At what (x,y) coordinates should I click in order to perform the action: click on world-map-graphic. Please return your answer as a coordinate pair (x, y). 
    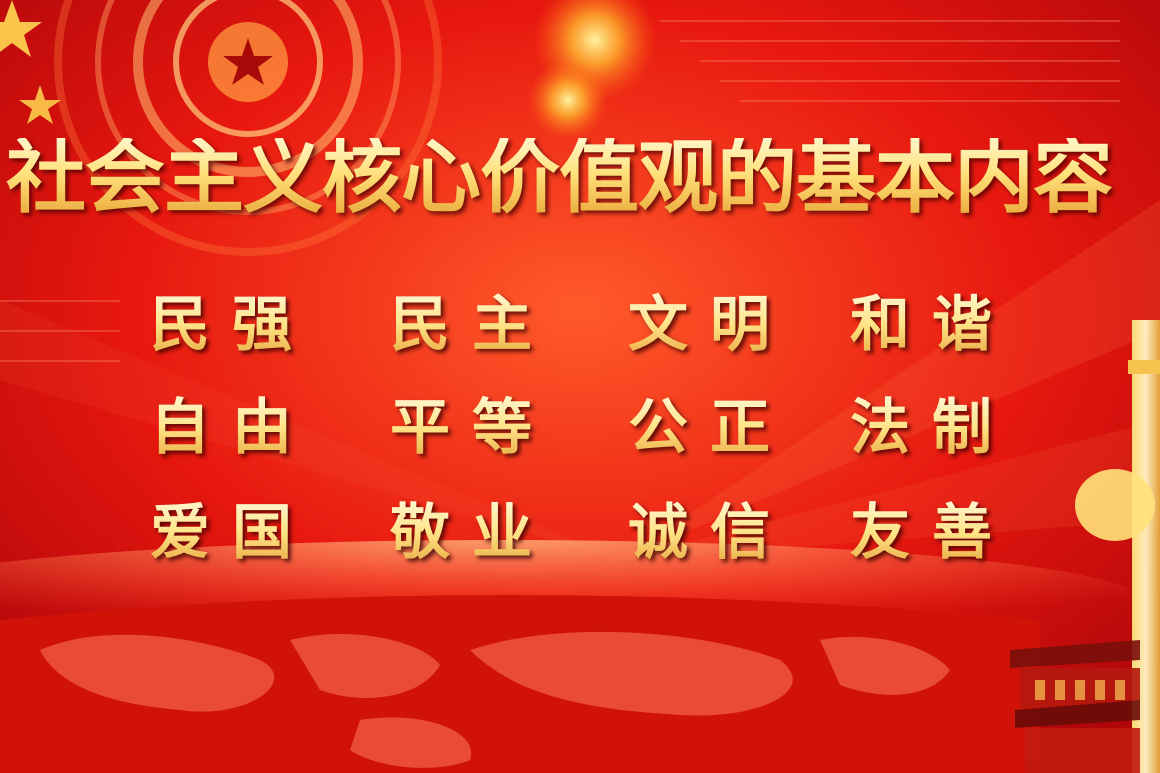
    Looking at the image, I should click on (495, 699).